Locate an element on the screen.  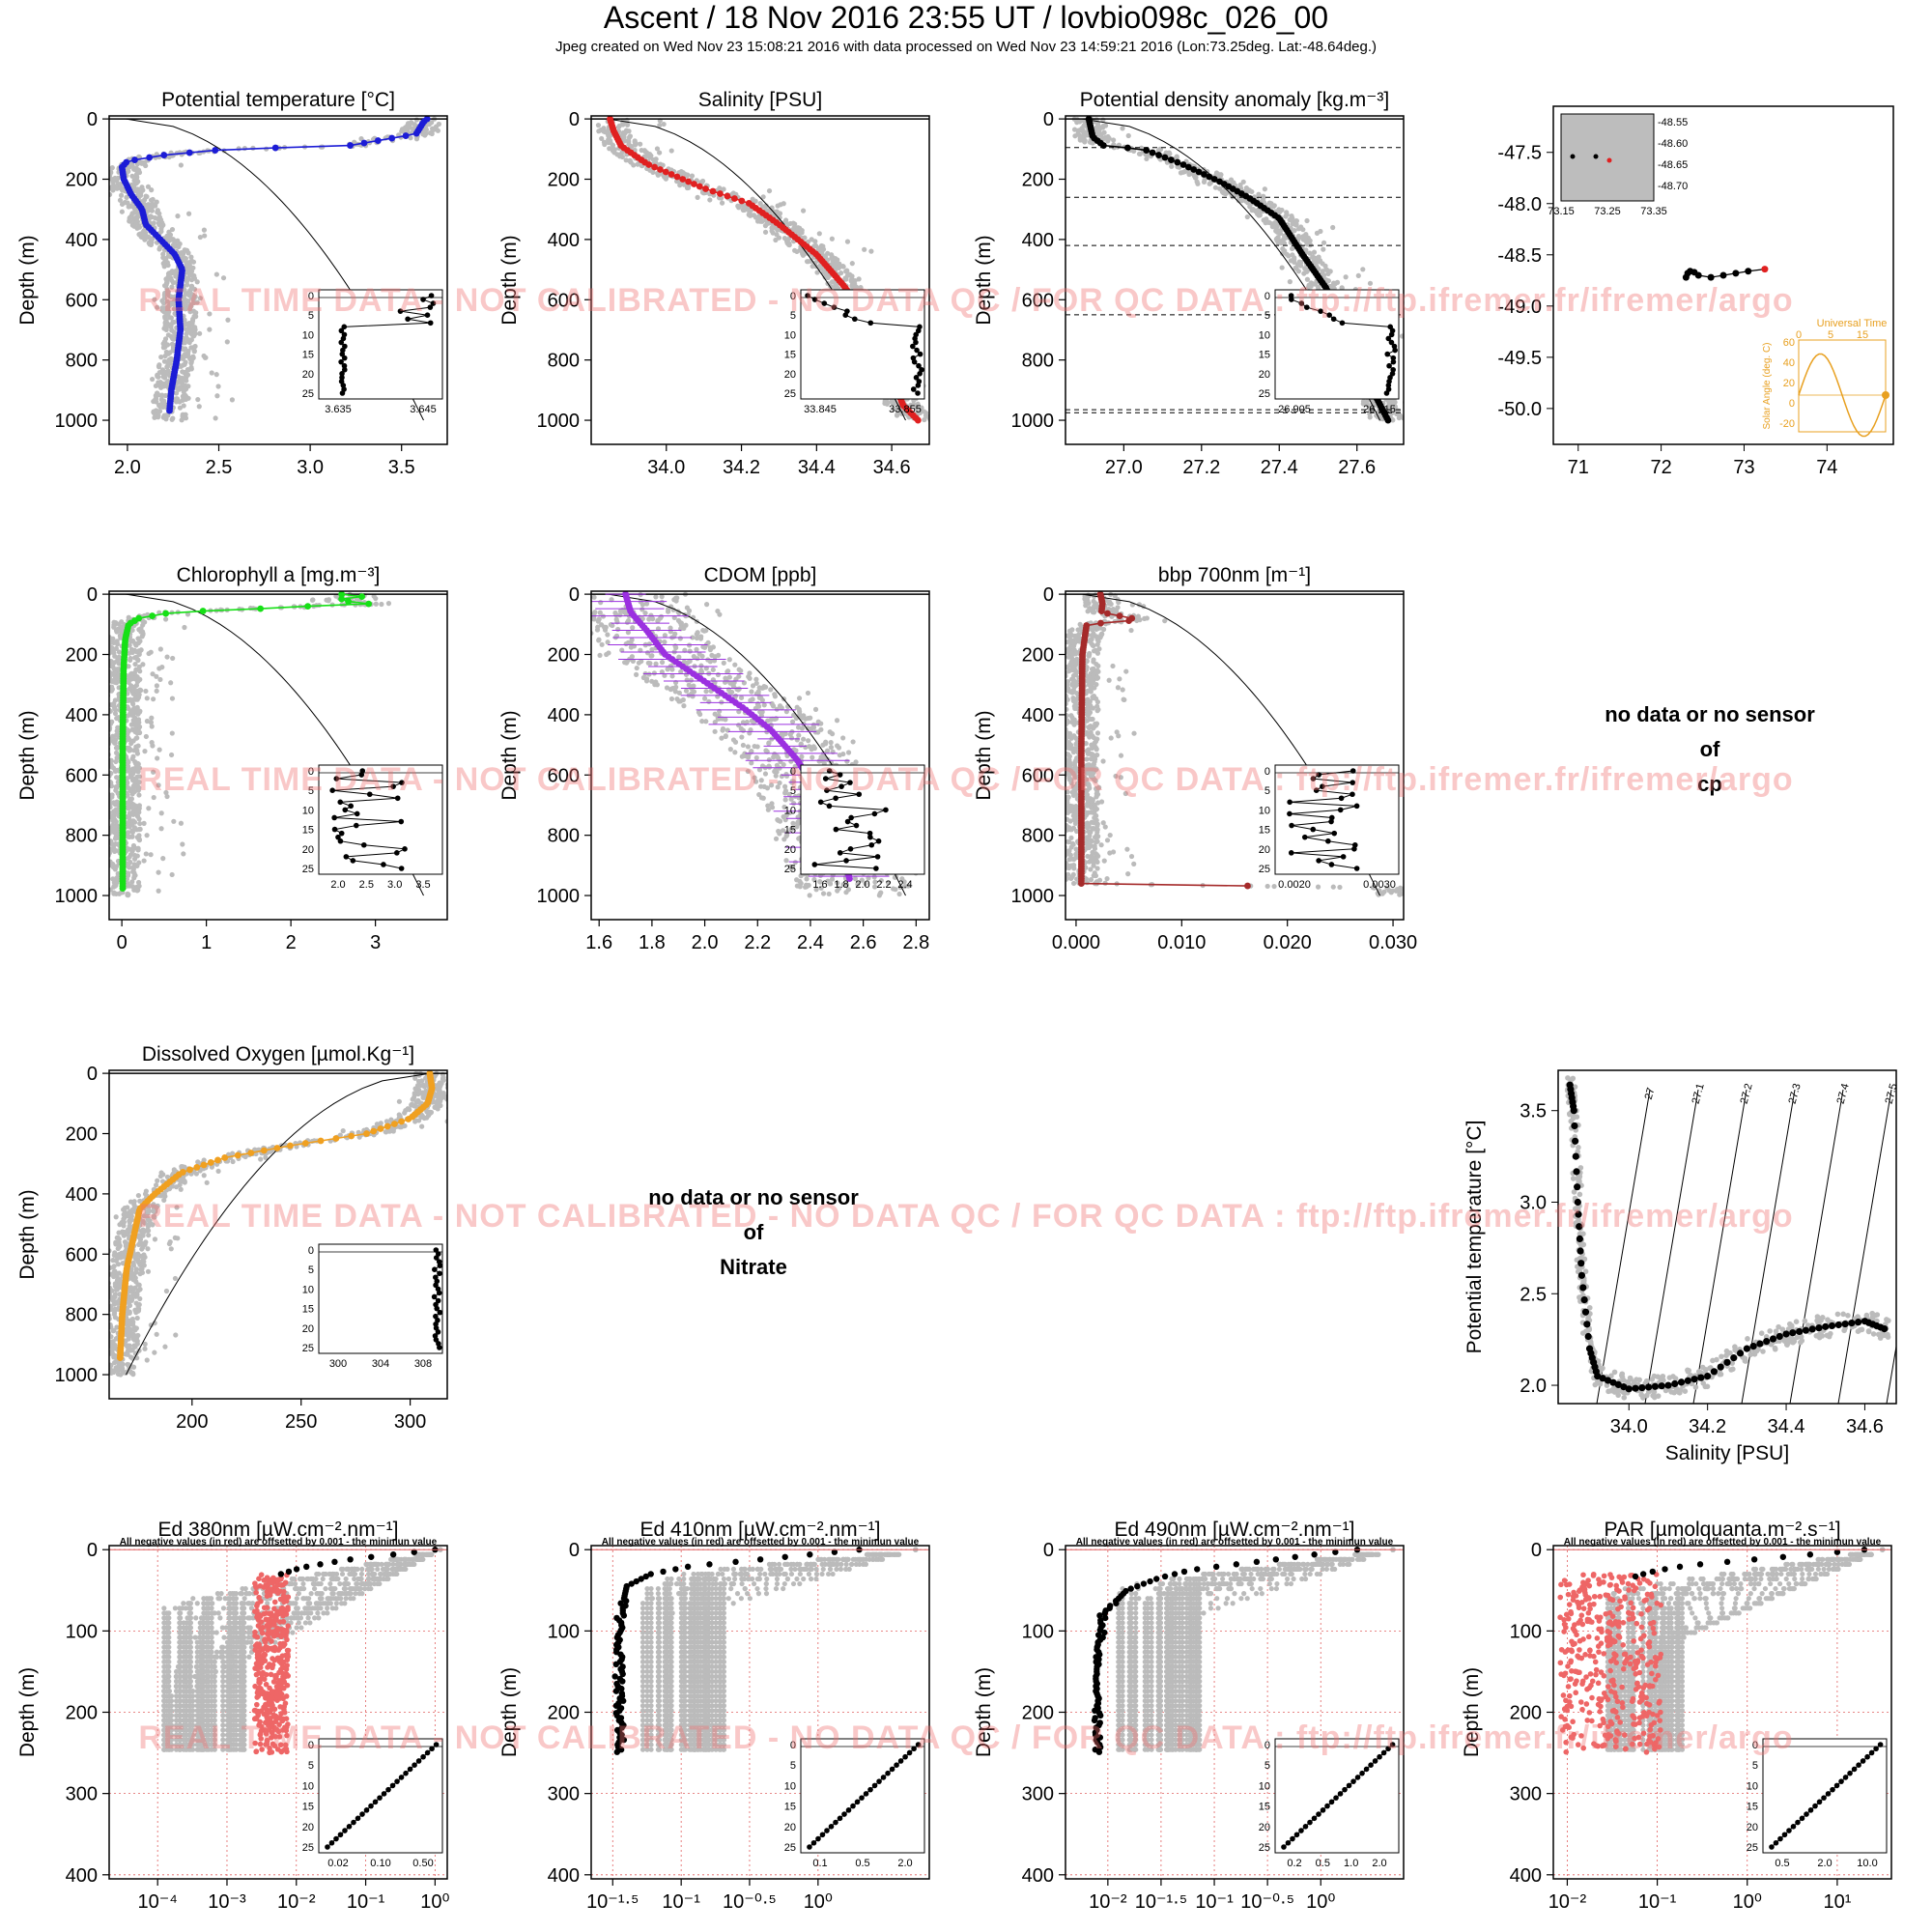
panel-title: Potential temperature [°C] is located at coordinates (278, 100).